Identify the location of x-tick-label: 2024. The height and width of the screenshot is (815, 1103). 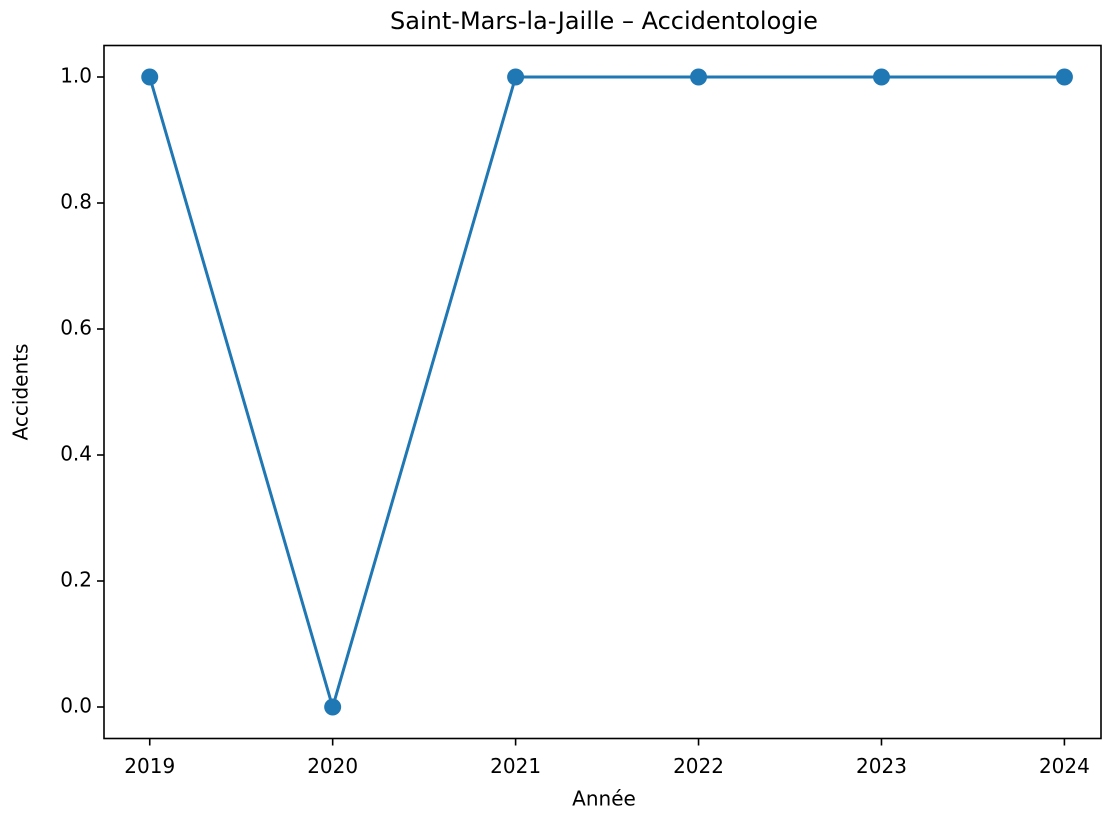
(1064, 766).